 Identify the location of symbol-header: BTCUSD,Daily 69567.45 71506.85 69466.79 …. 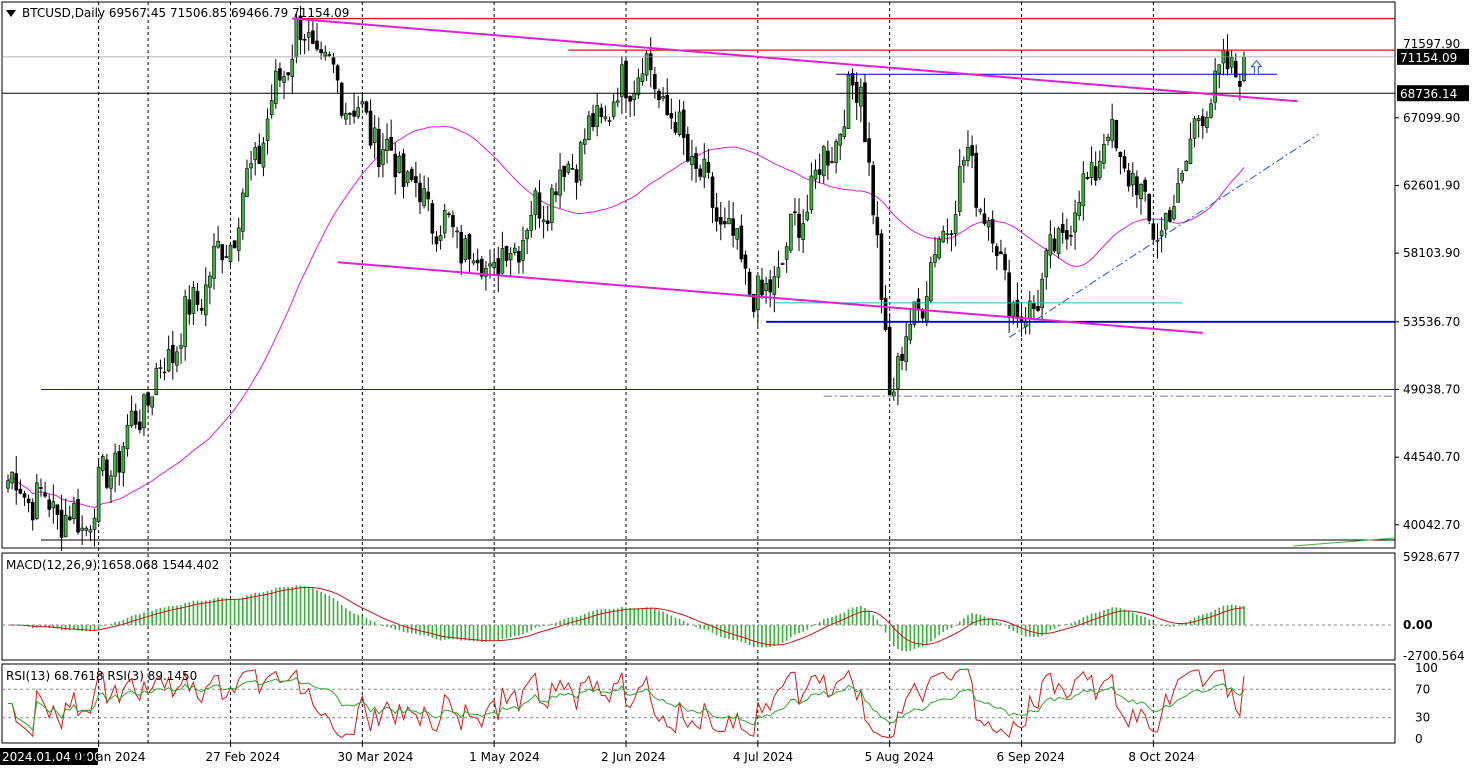
(186, 13).